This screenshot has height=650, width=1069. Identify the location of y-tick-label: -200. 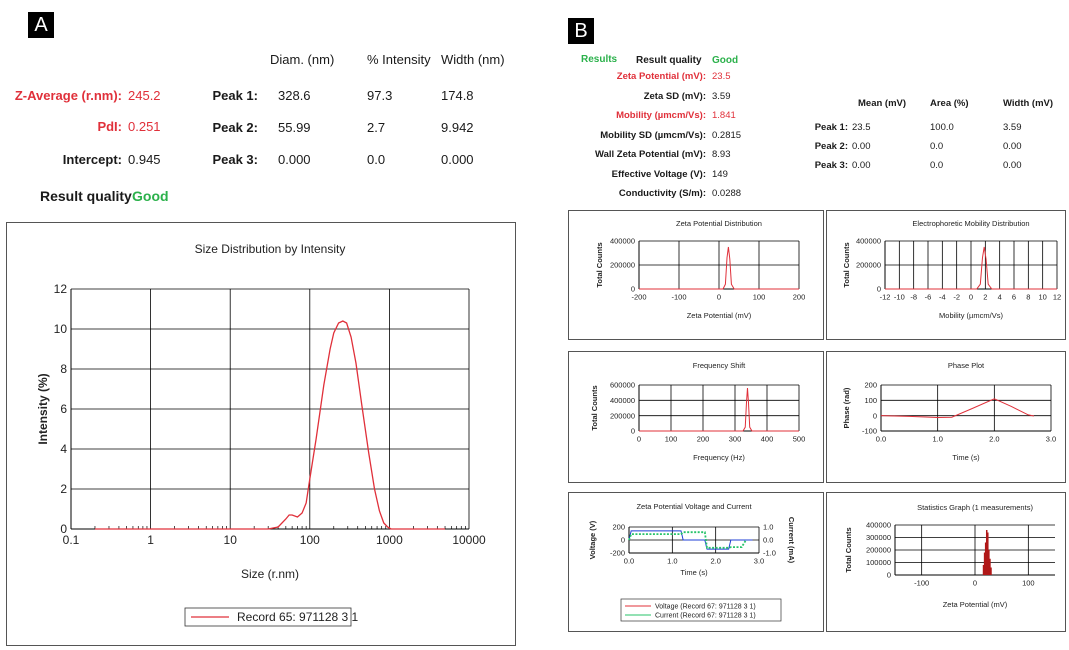
(617, 553).